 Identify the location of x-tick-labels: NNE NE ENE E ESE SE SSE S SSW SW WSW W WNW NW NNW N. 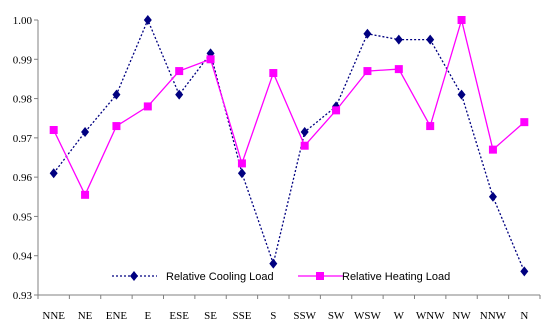
(285, 316).